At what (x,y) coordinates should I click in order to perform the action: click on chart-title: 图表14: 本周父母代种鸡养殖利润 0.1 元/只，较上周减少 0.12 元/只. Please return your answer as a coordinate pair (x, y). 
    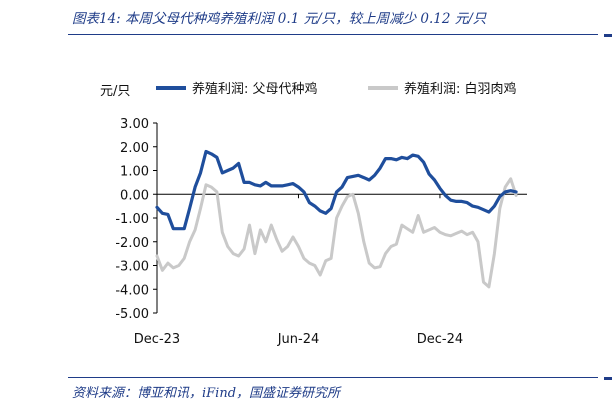
    Looking at the image, I should click on (279, 19).